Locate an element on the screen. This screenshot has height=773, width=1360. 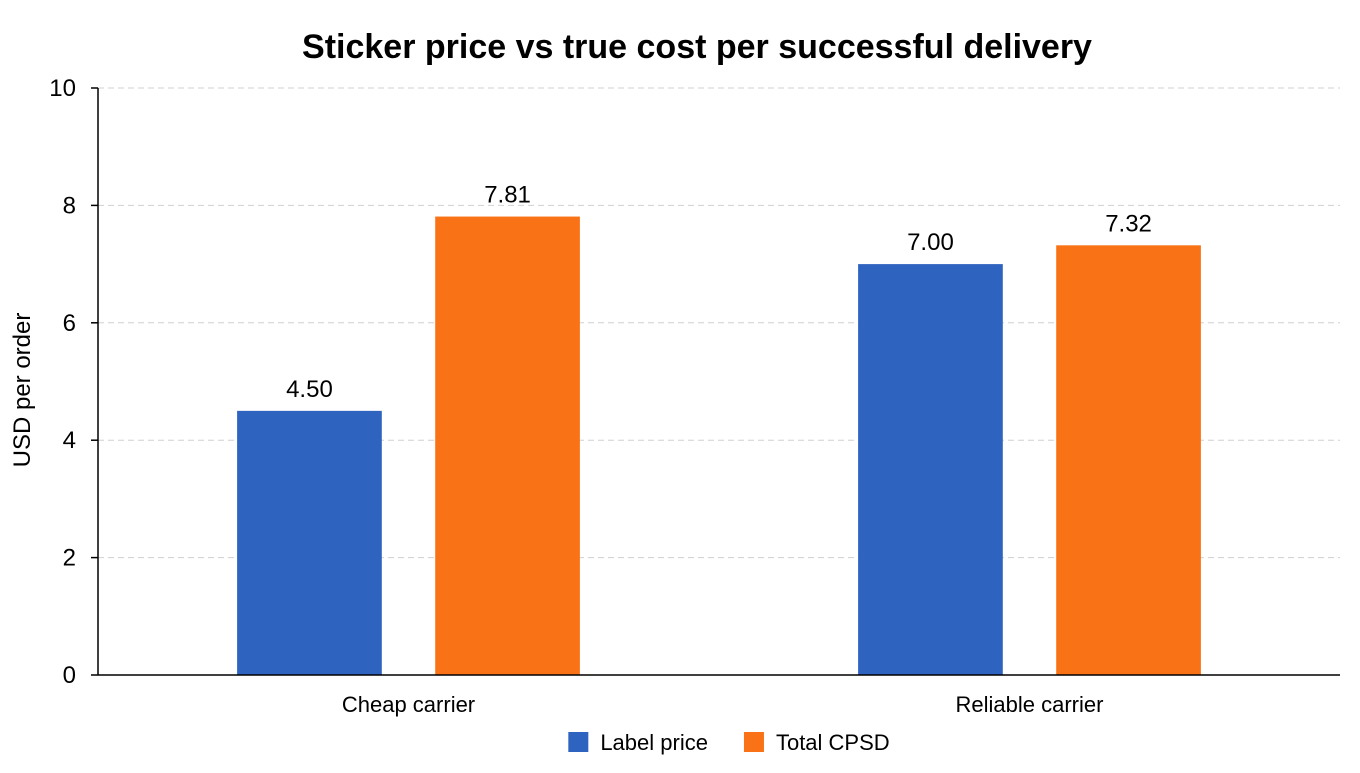
y-tick-label: 0 is located at coordinates (69, 675).